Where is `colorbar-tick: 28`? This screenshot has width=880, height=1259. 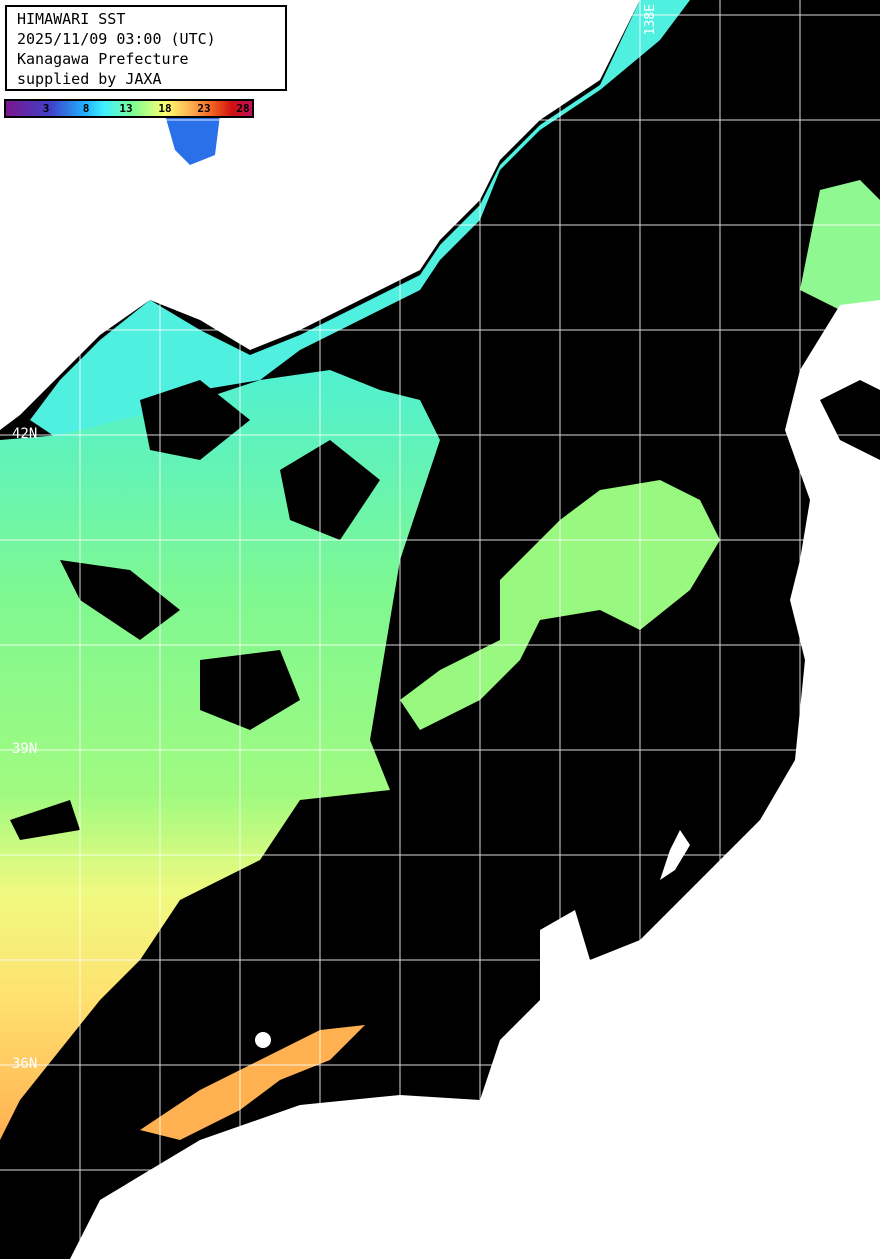 colorbar-tick: 28 is located at coordinates (243, 108).